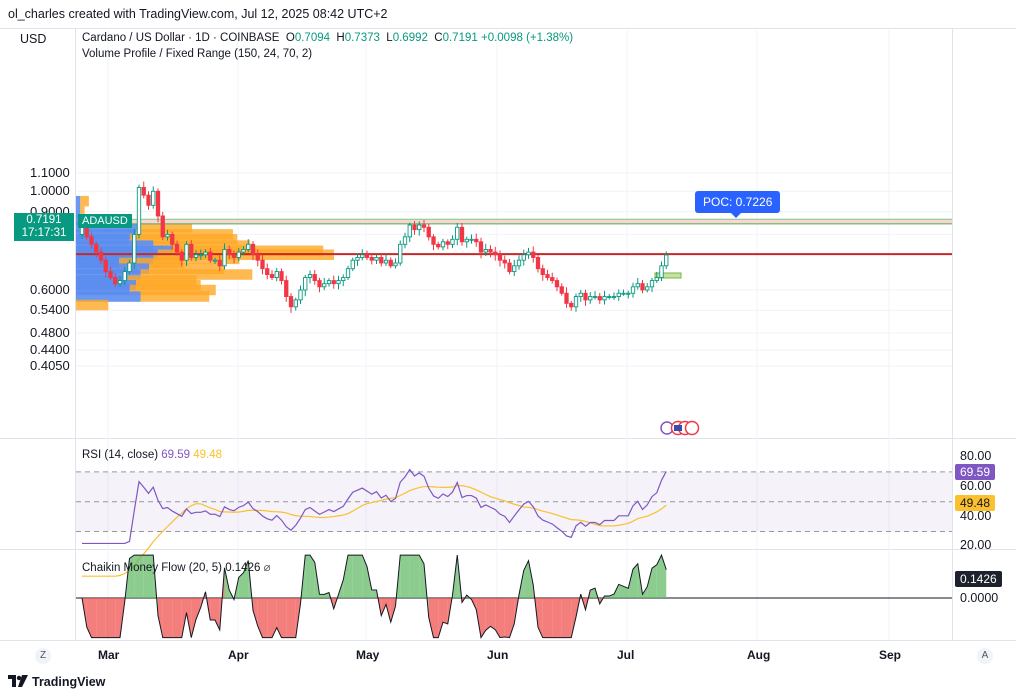 Image resolution: width=1024 pixels, height=698 pixels. I want to click on price-axis-label: 0.4400, so click(50, 349).